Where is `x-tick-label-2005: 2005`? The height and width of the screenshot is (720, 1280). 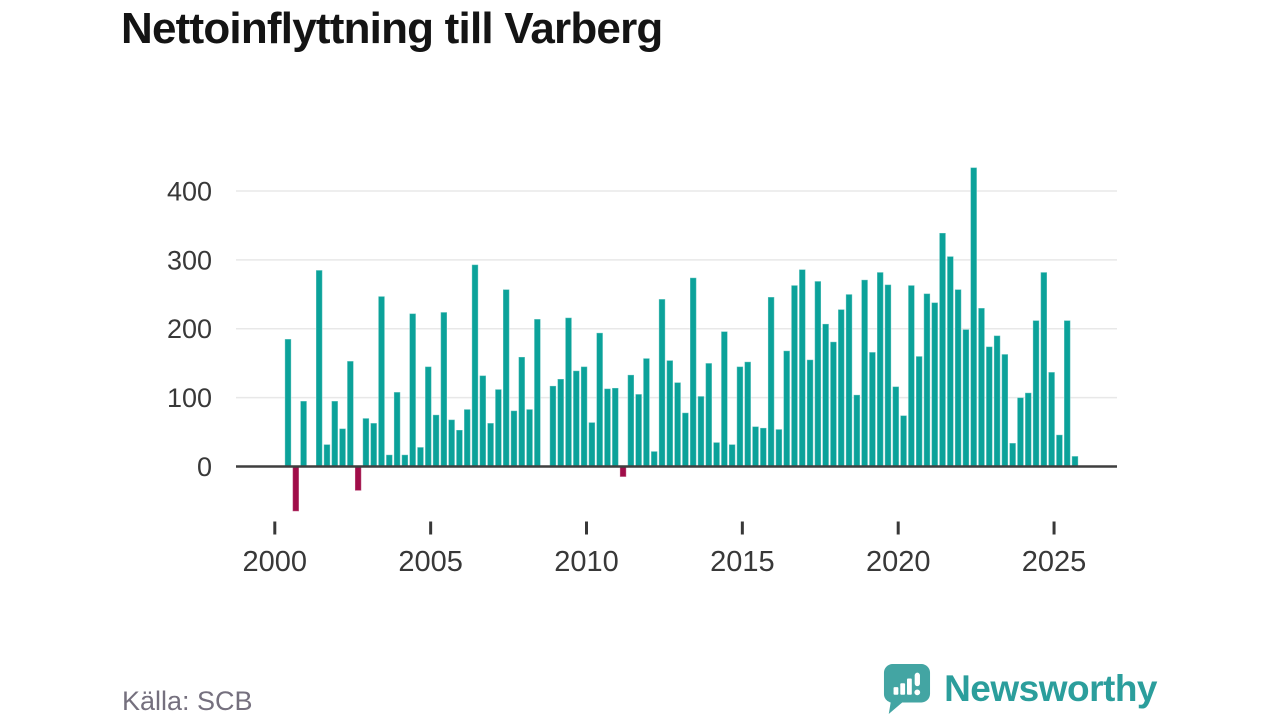
x-tick-label-2005: 2005 is located at coordinates (430, 562).